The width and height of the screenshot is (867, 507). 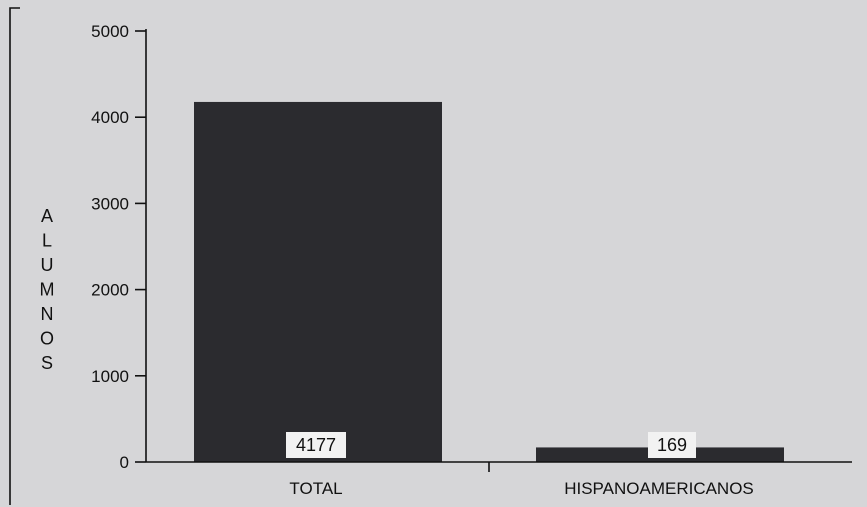 I want to click on y-axis-label-letter: M, so click(x=47, y=290).